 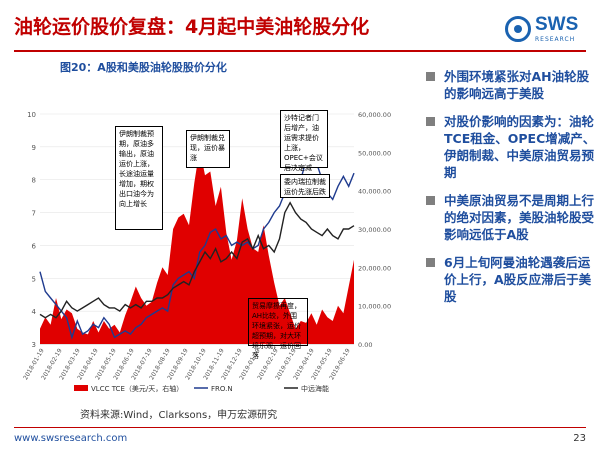 What do you see at coordinates (520, 147) in the screenshot?
I see `bullet-text: 对股价影响的因素为：油轮TCE租金、OPEC增减产、伊朗制裁、中美原油贸易预期` at bounding box center [520, 147].